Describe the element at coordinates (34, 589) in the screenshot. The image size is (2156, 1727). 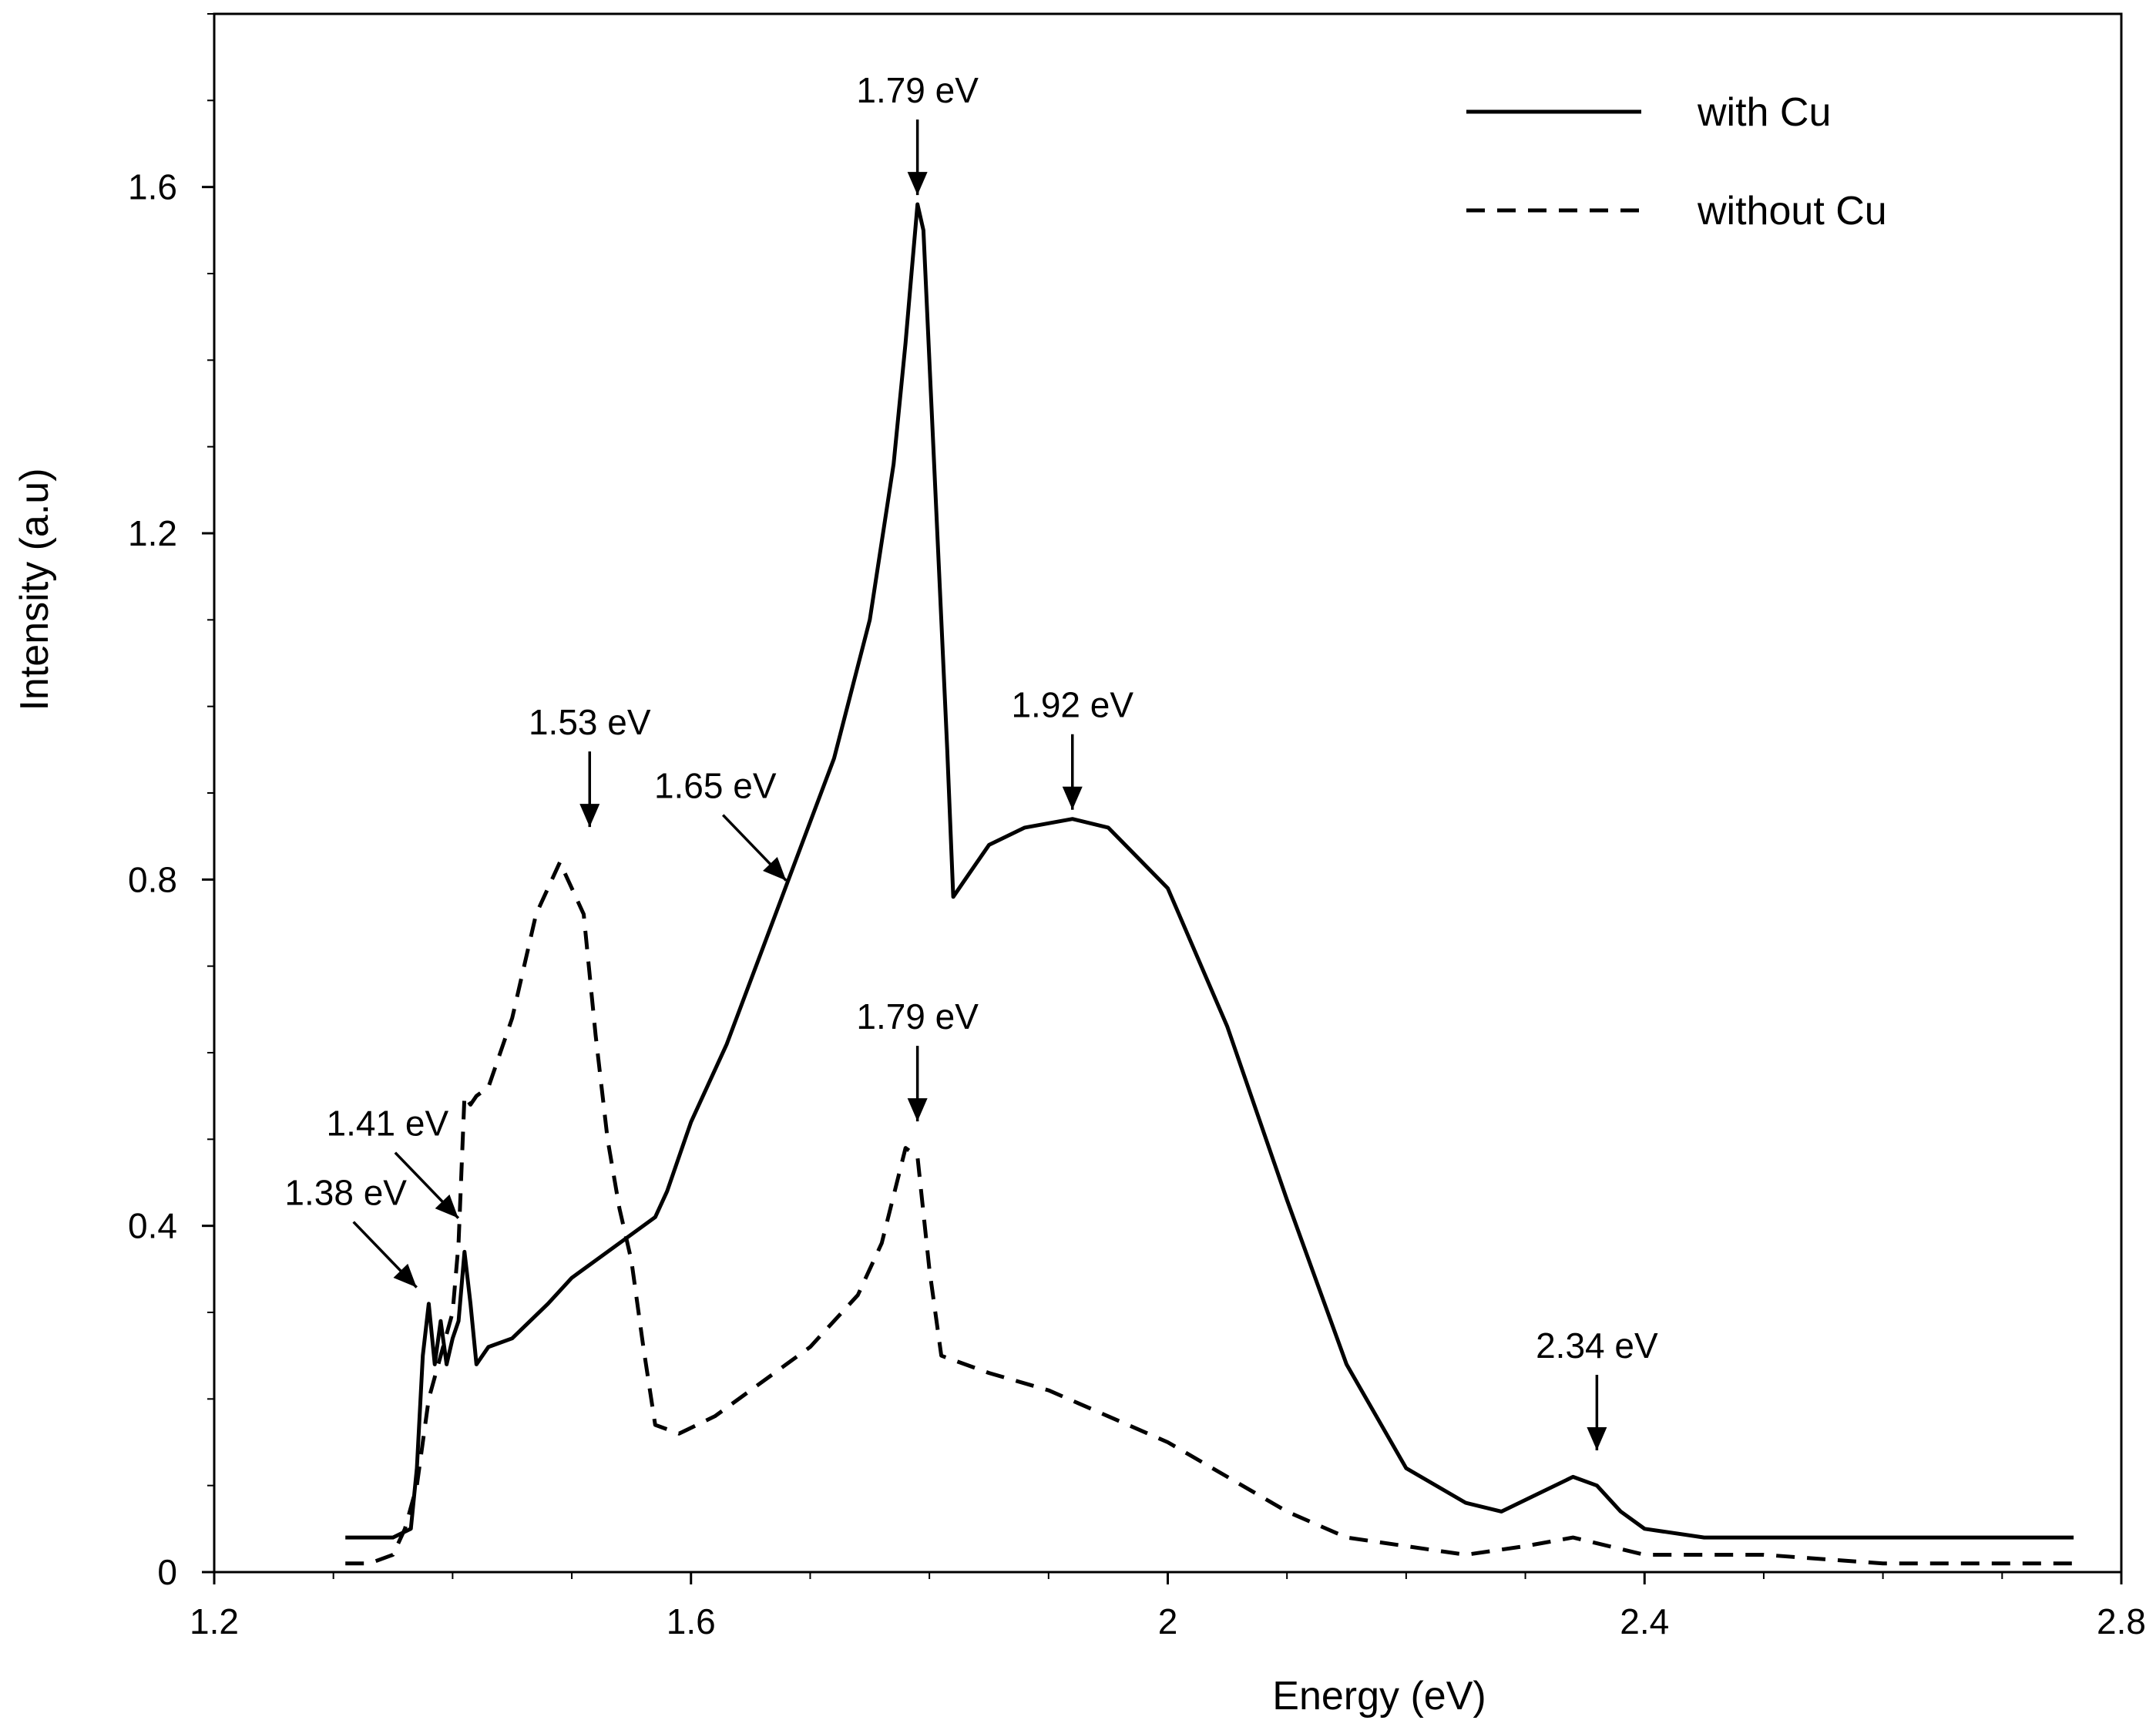
I see `y-axis-label: Intensity (a.u)` at that location.